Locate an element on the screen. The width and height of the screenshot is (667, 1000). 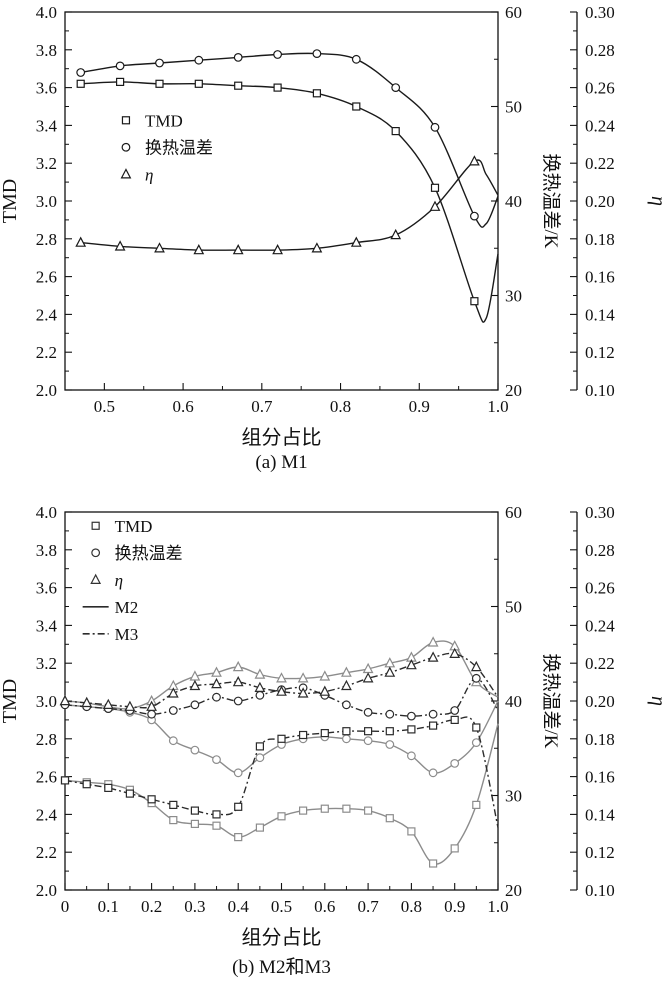
x-tick-label: 0.1 is located at coordinates (108, 906).